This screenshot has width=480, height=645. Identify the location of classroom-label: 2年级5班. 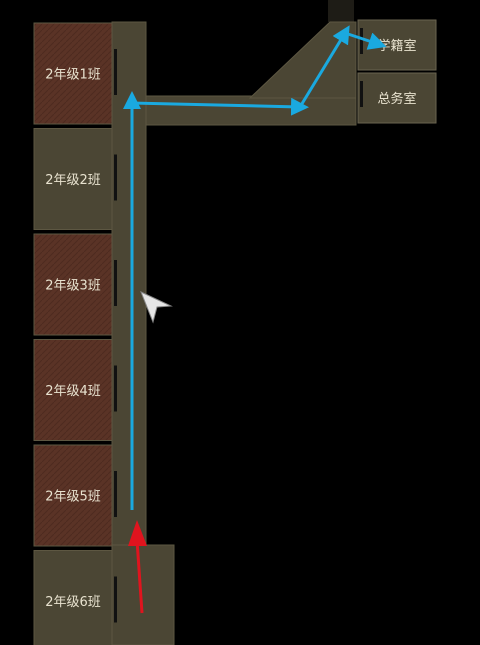
(73, 497).